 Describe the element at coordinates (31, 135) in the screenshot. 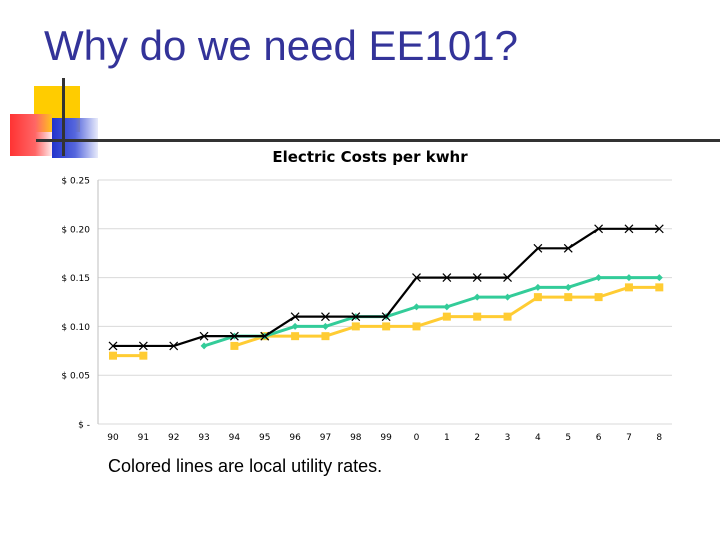

I see `decor-red-square` at that location.